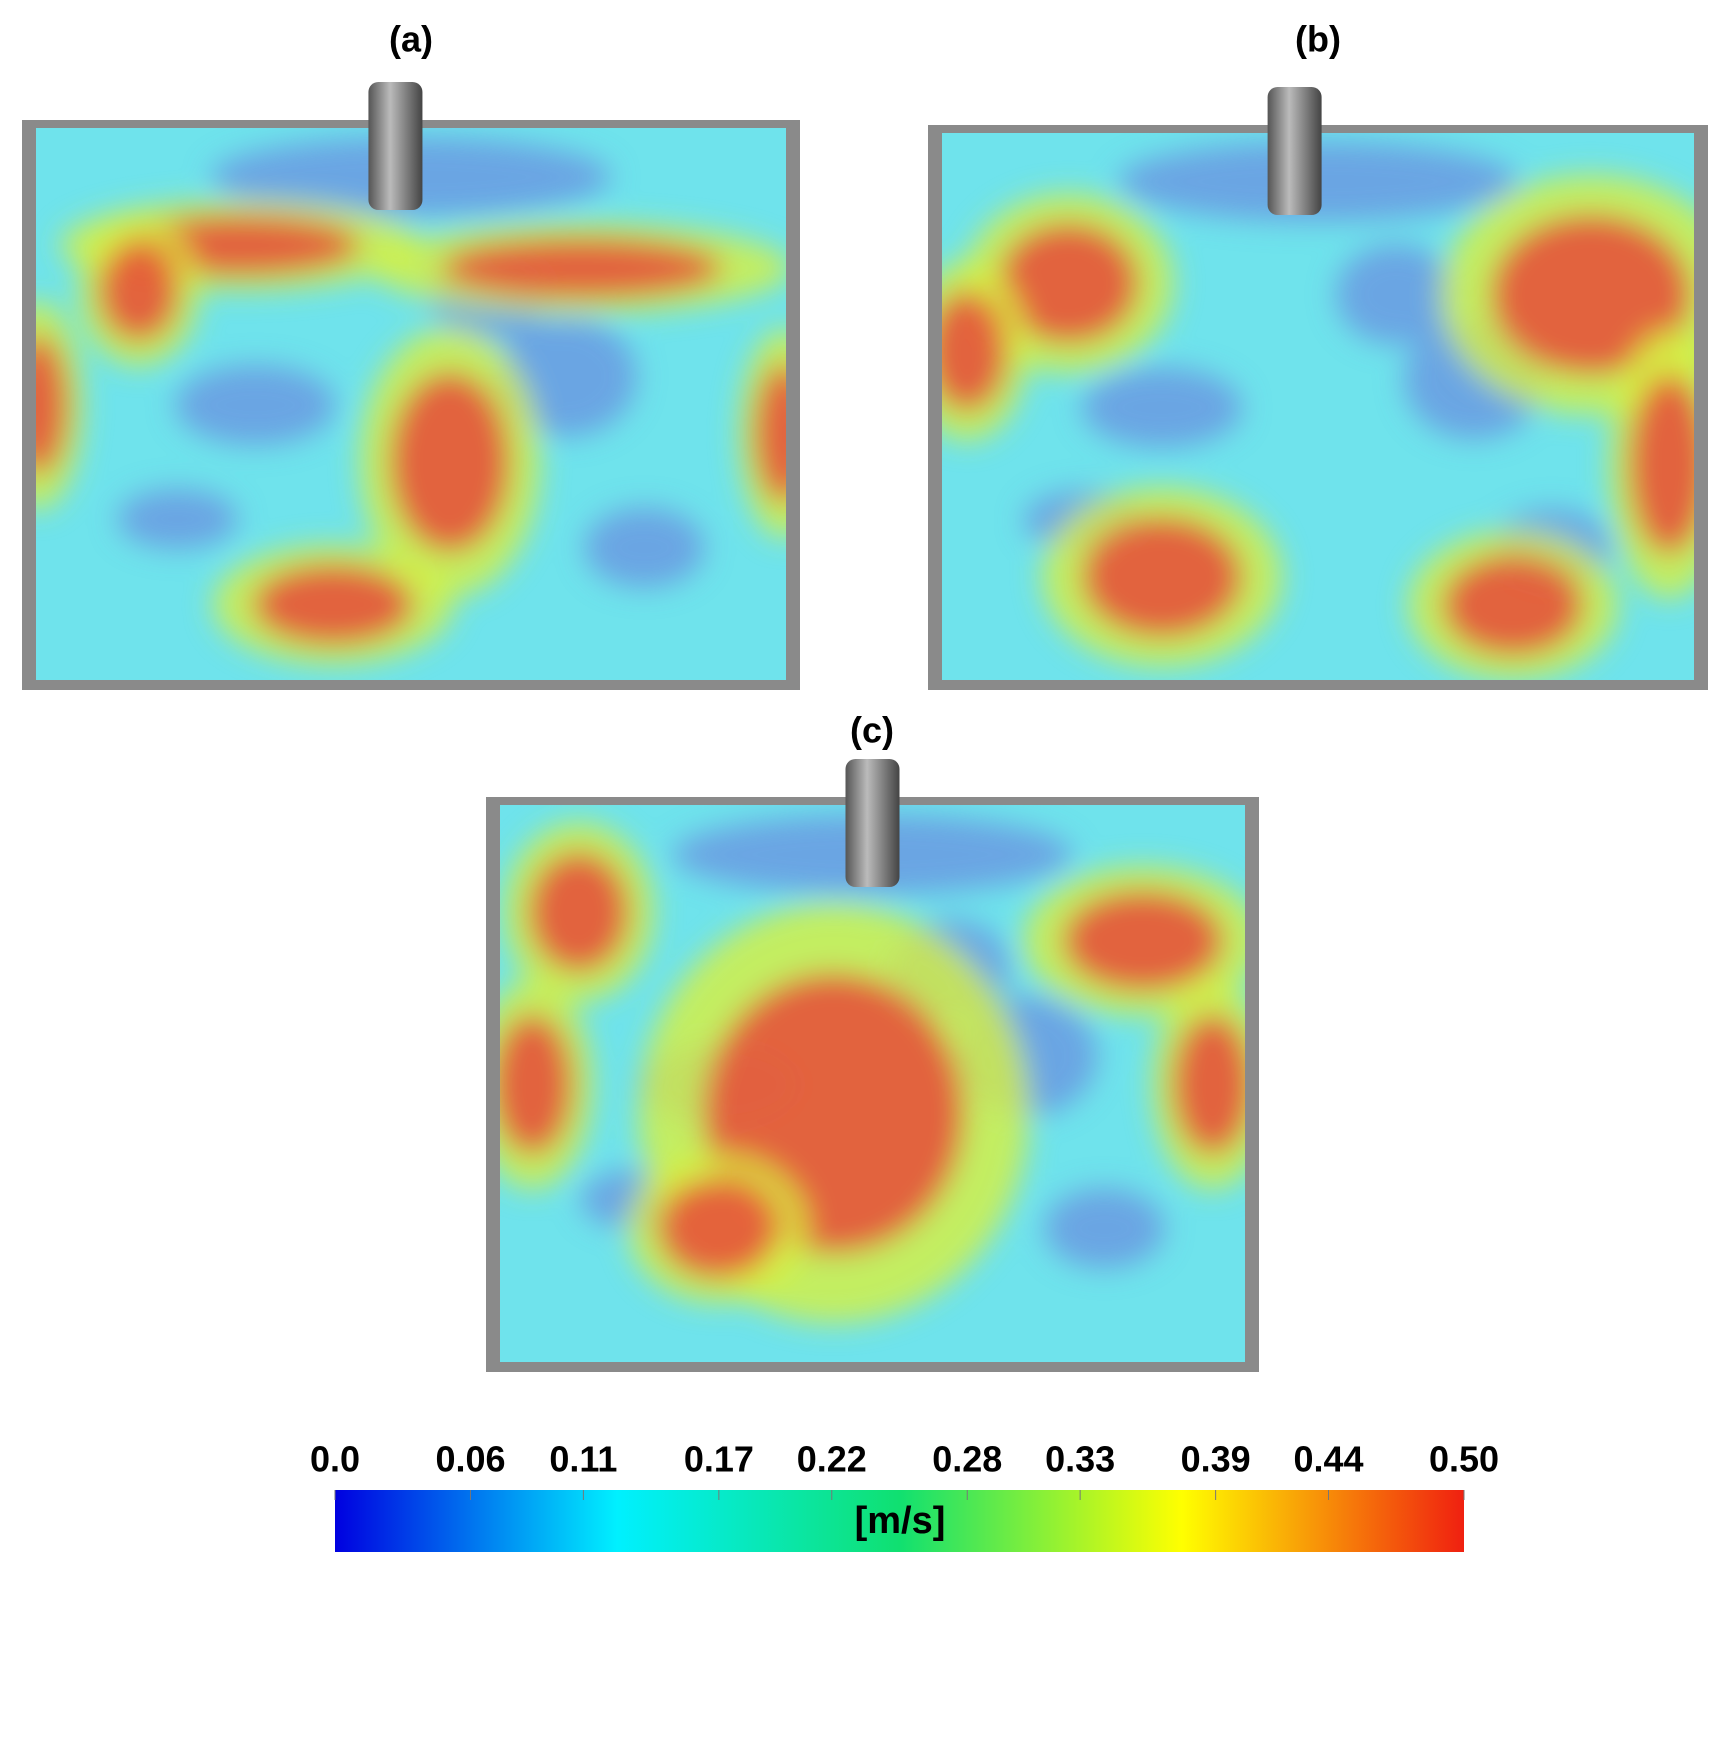 The height and width of the screenshot is (1747, 1710). I want to click on colorbar-tick-label: 0.44, so click(1328, 1459).